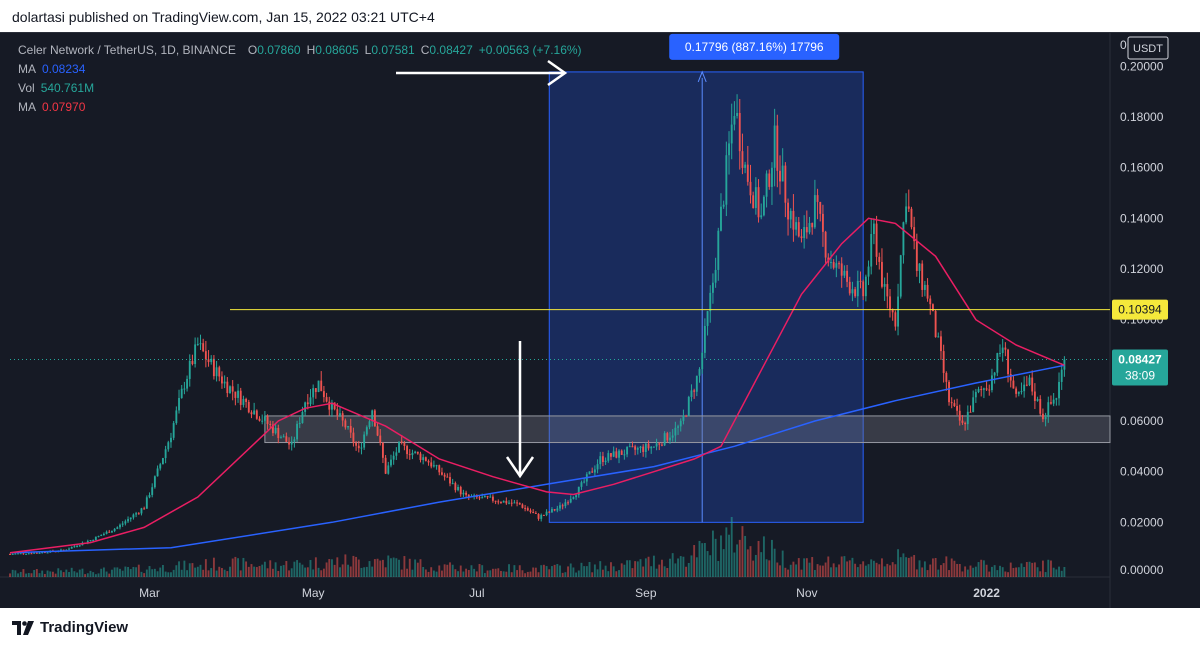  I want to click on tradingview-logo: TradingView, so click(70, 627).